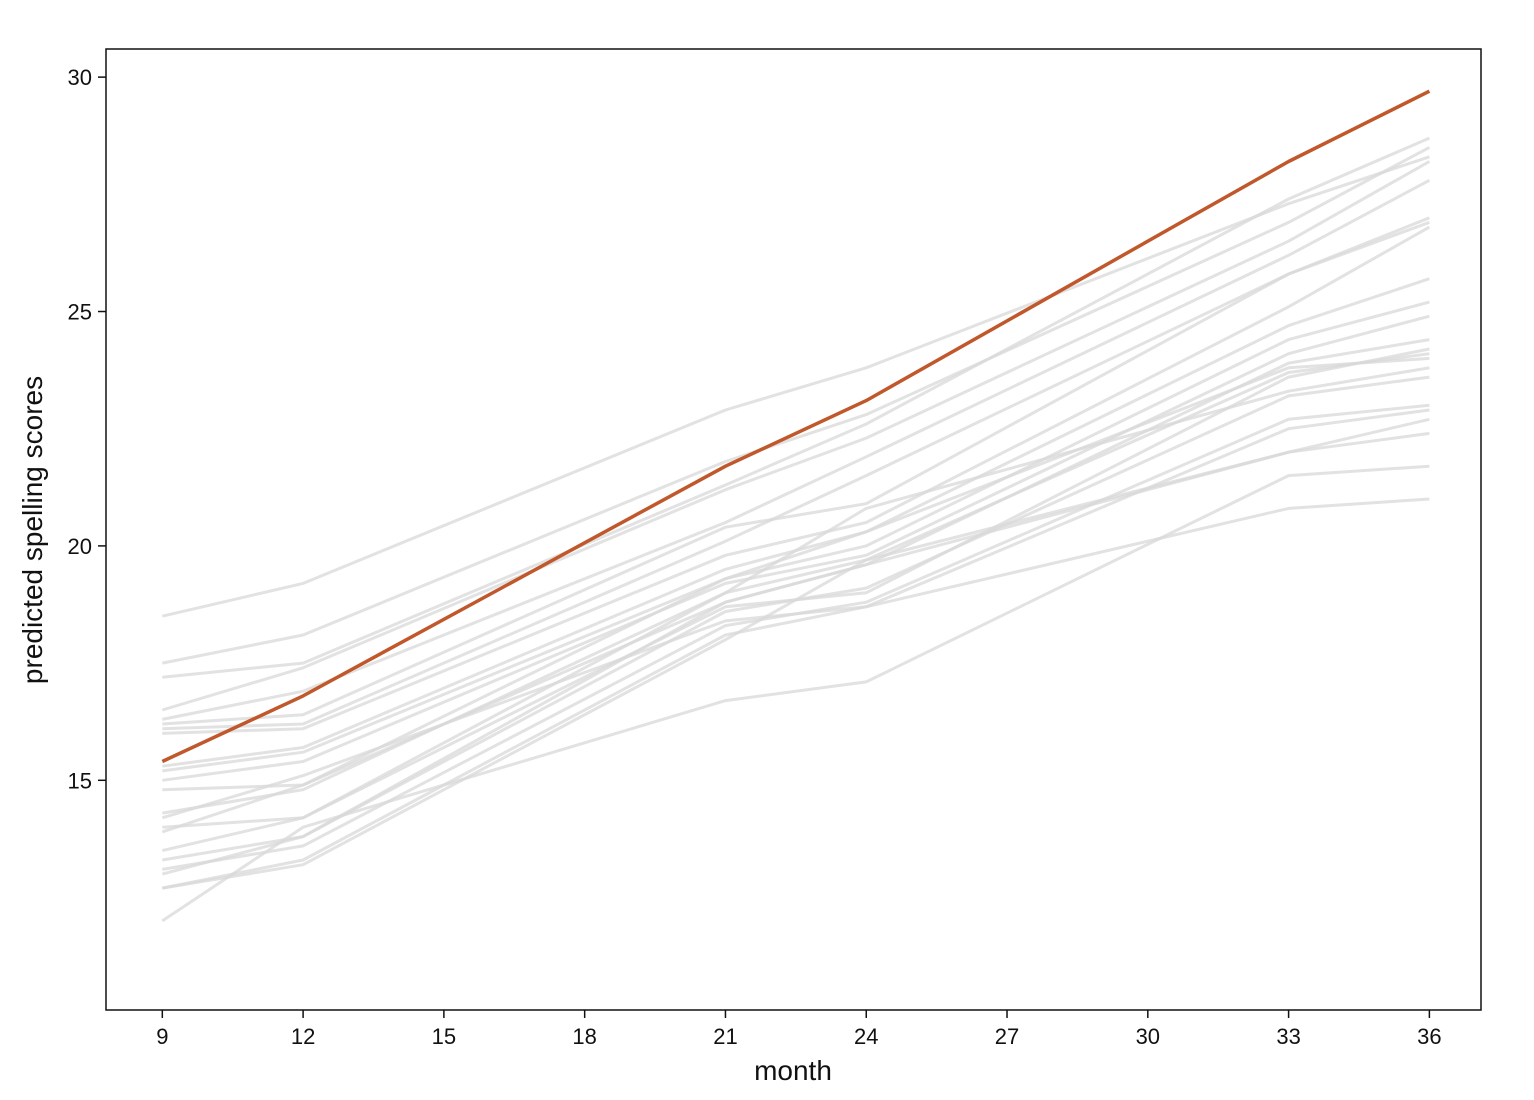 The width and height of the screenshot is (1534, 1100). Describe the element at coordinates (444, 1036) in the screenshot. I see `x-tick-label: 15` at that location.